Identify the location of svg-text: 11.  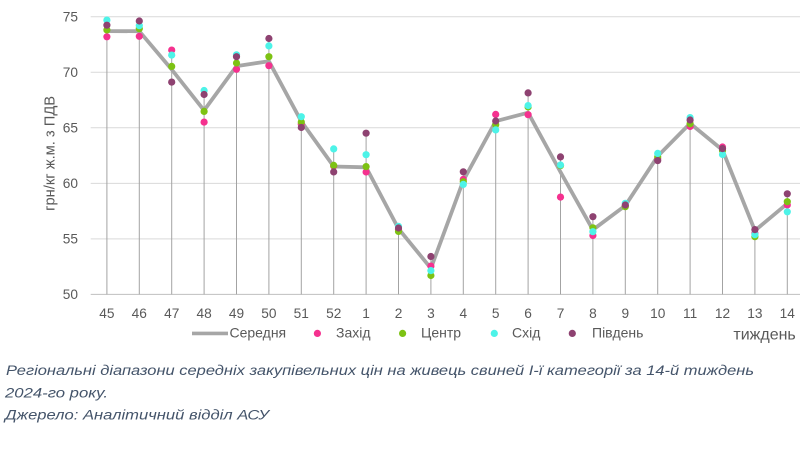
(690, 313).